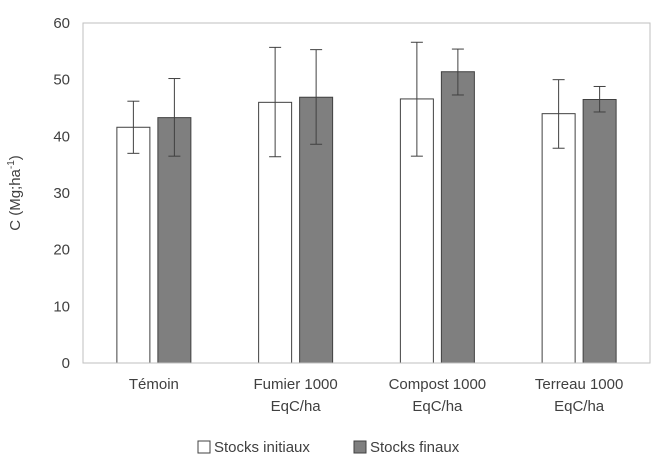  Describe the element at coordinates (61, 136) in the screenshot. I see `y-tick-label: 40` at that location.